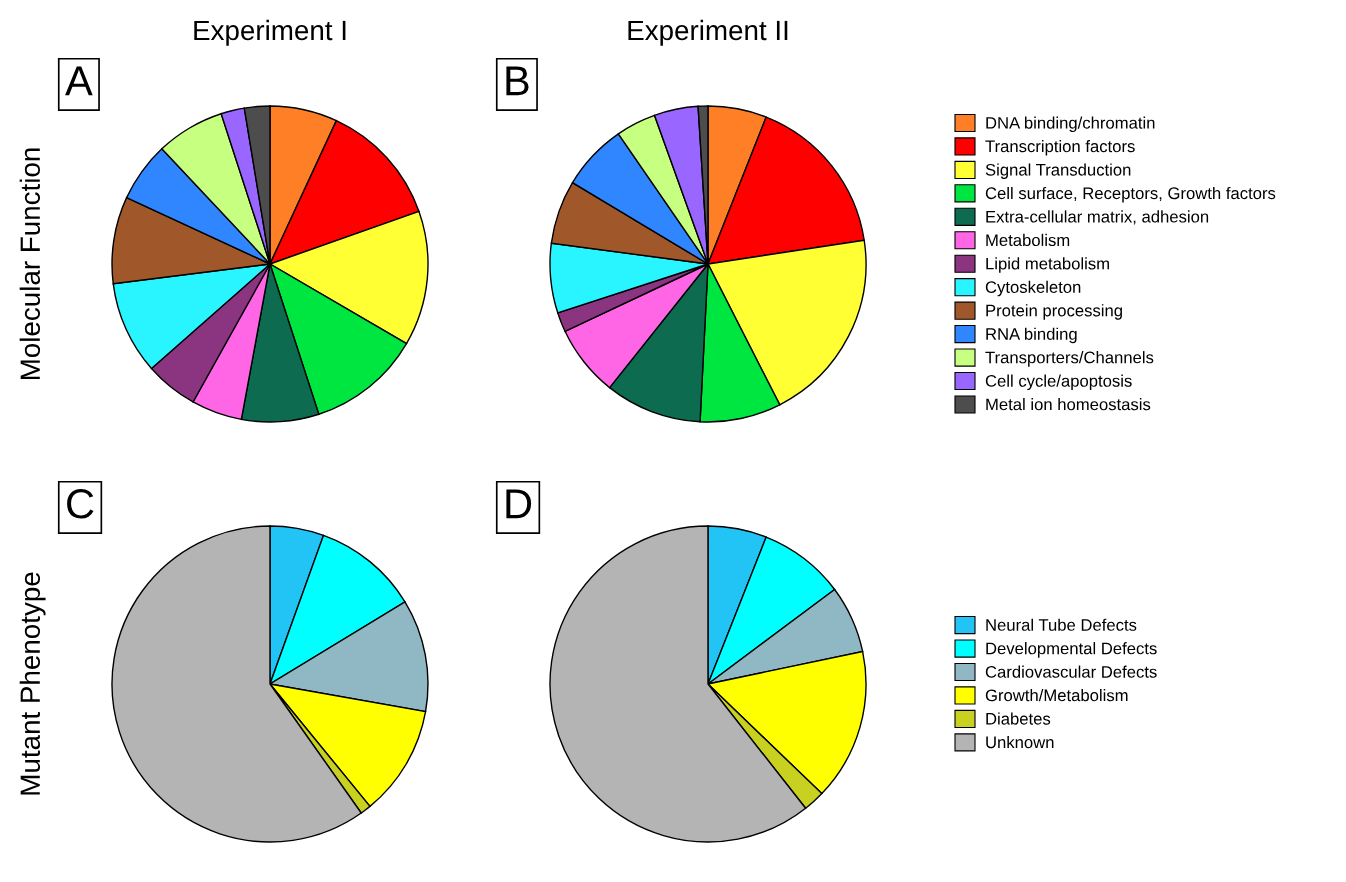  I want to click on chart-title: Experiment II, so click(708, 32).